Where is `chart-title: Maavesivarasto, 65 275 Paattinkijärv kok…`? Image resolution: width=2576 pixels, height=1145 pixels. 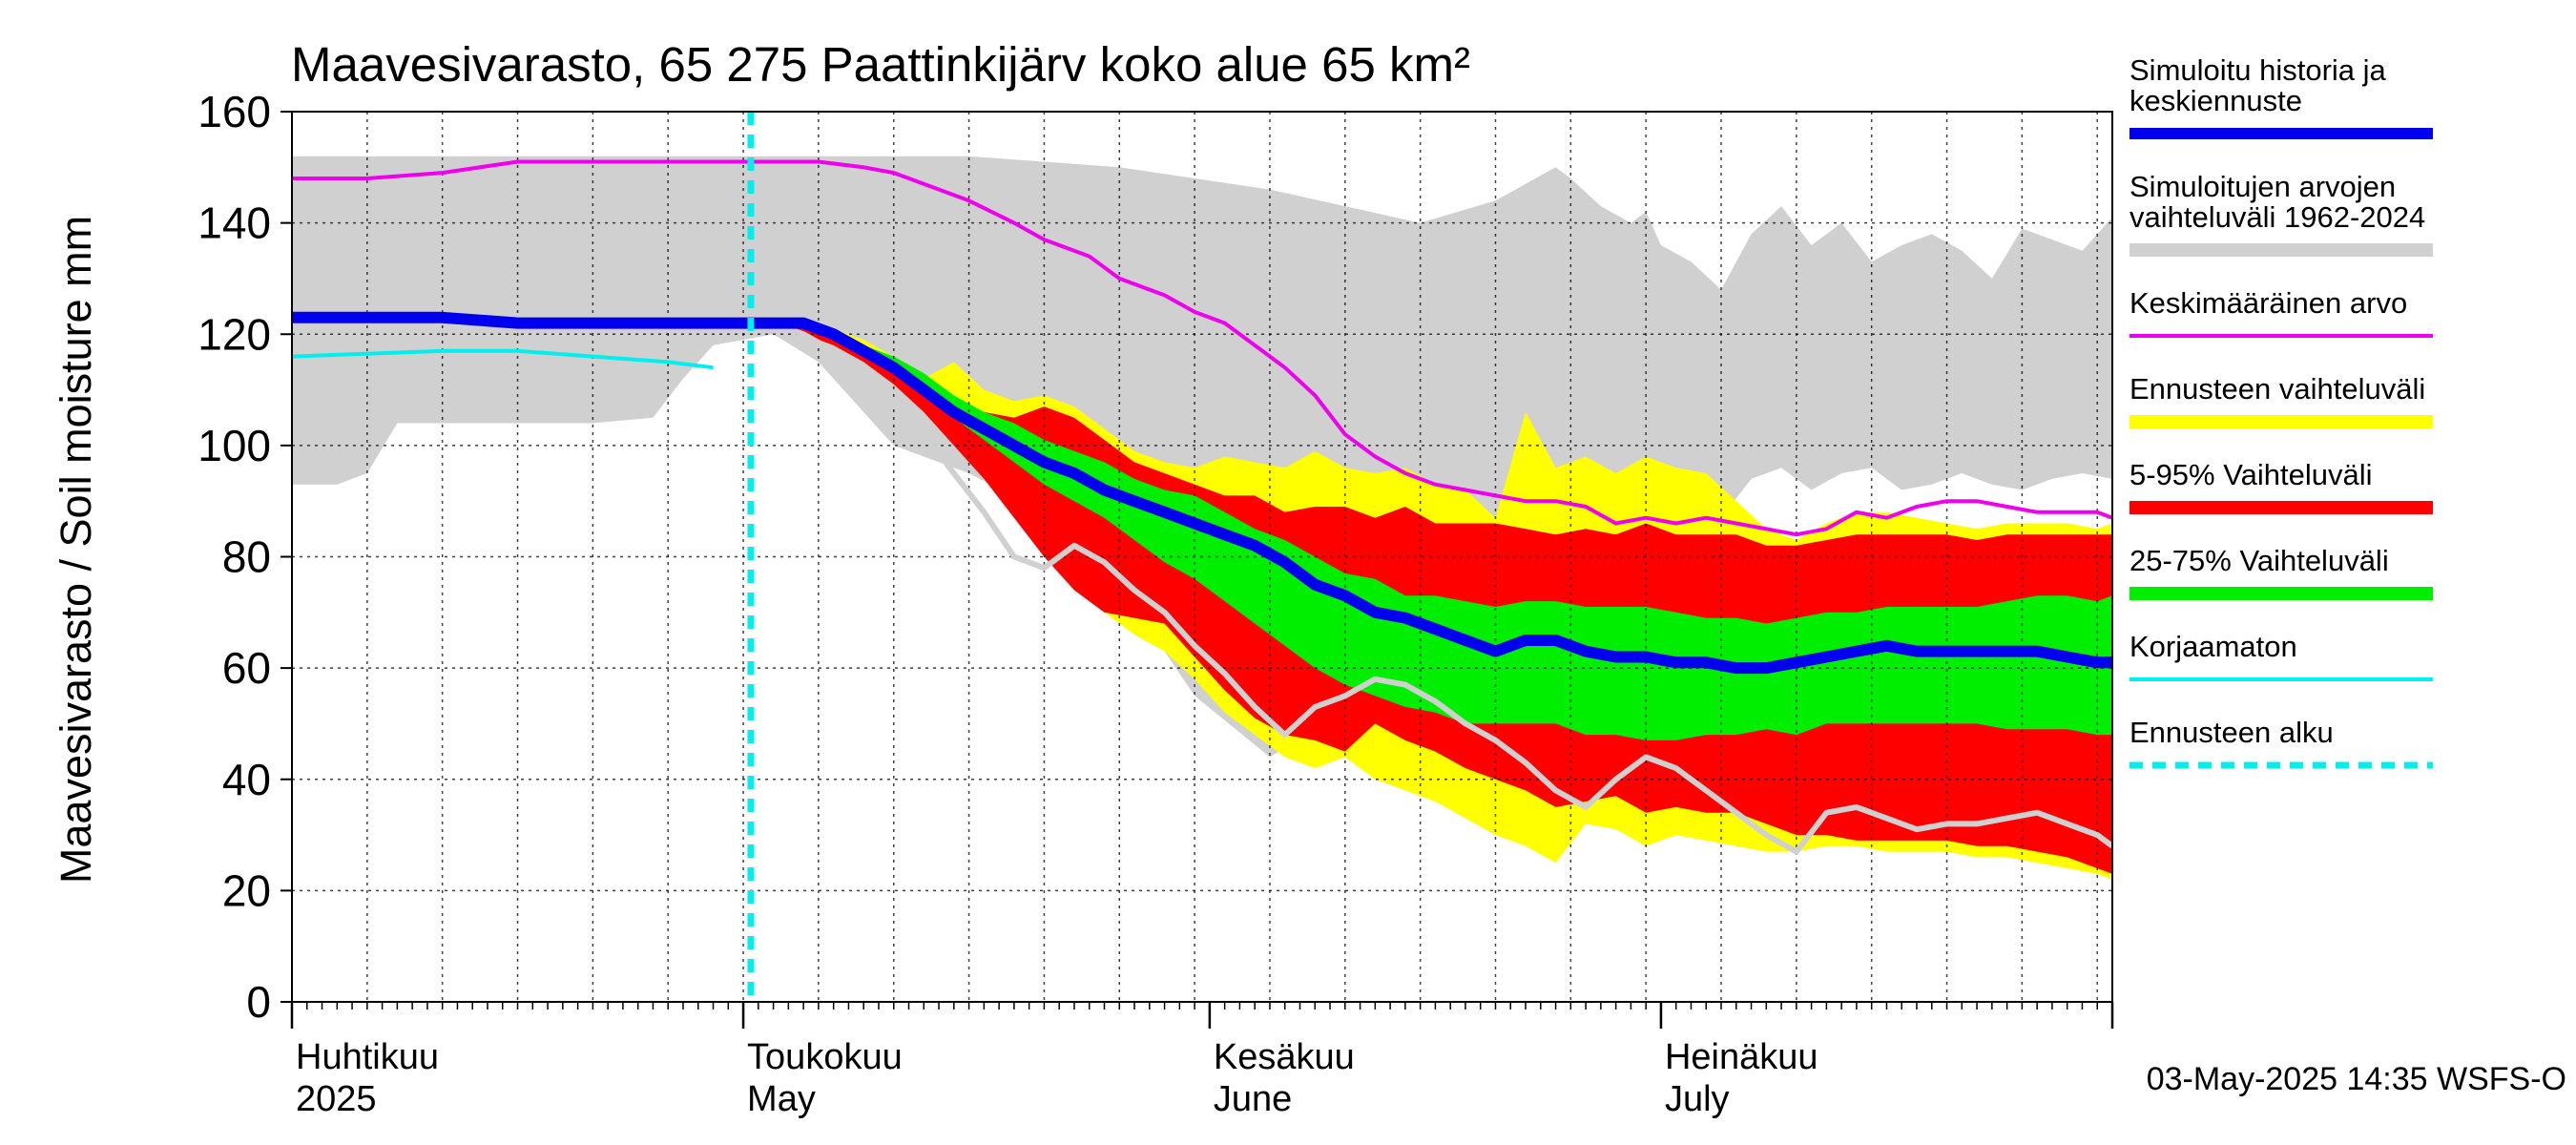 chart-title: Maavesivarasto, 65 275 Paattinkijärv kok… is located at coordinates (880, 64).